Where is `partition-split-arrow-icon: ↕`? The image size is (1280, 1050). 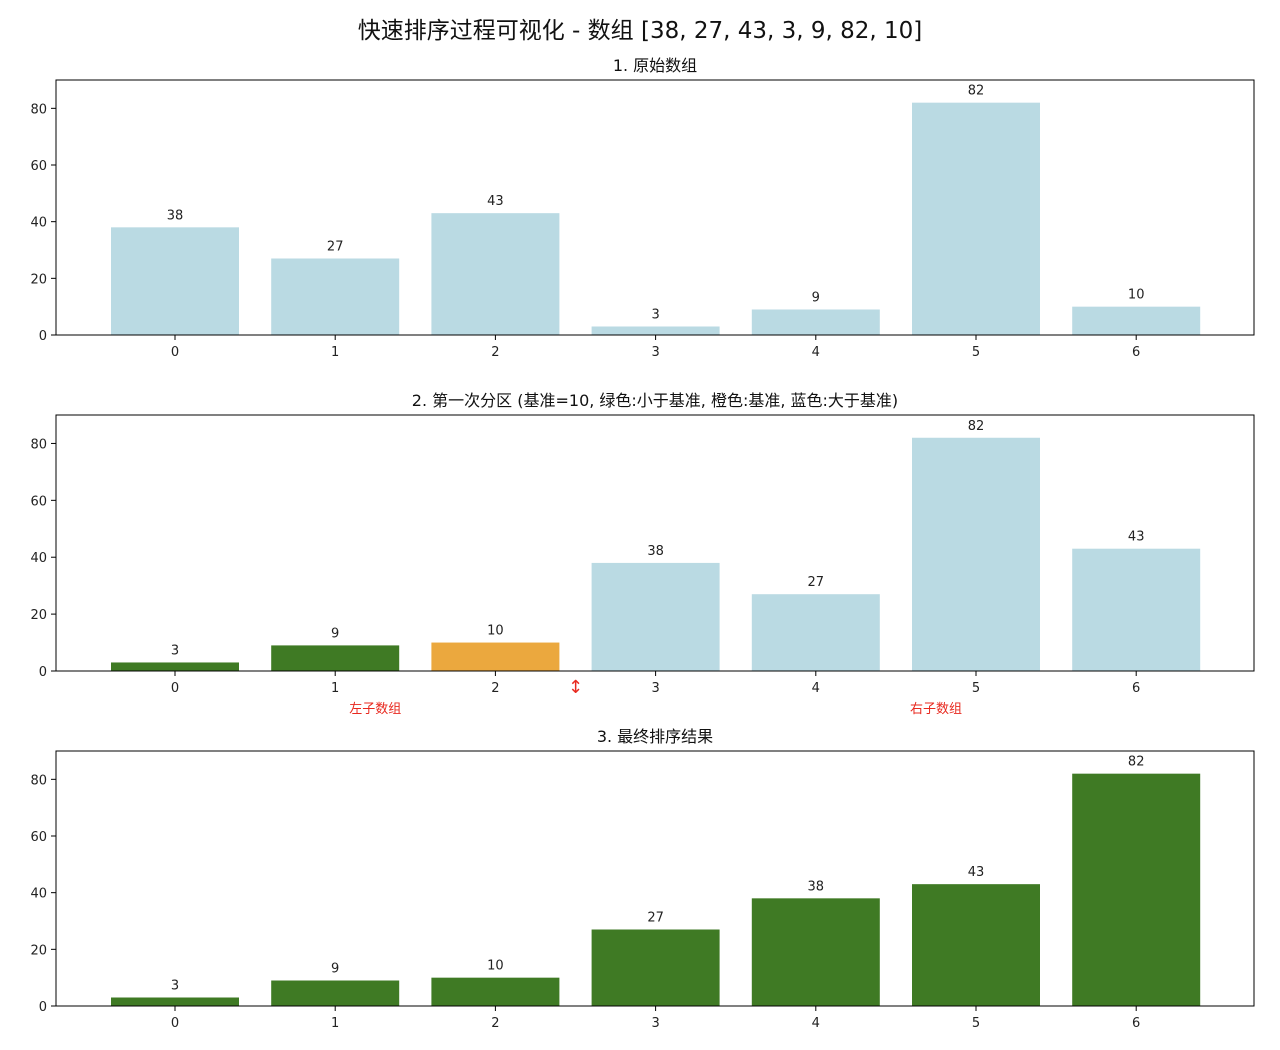
partition-split-arrow-icon: ↕ is located at coordinates (575, 687).